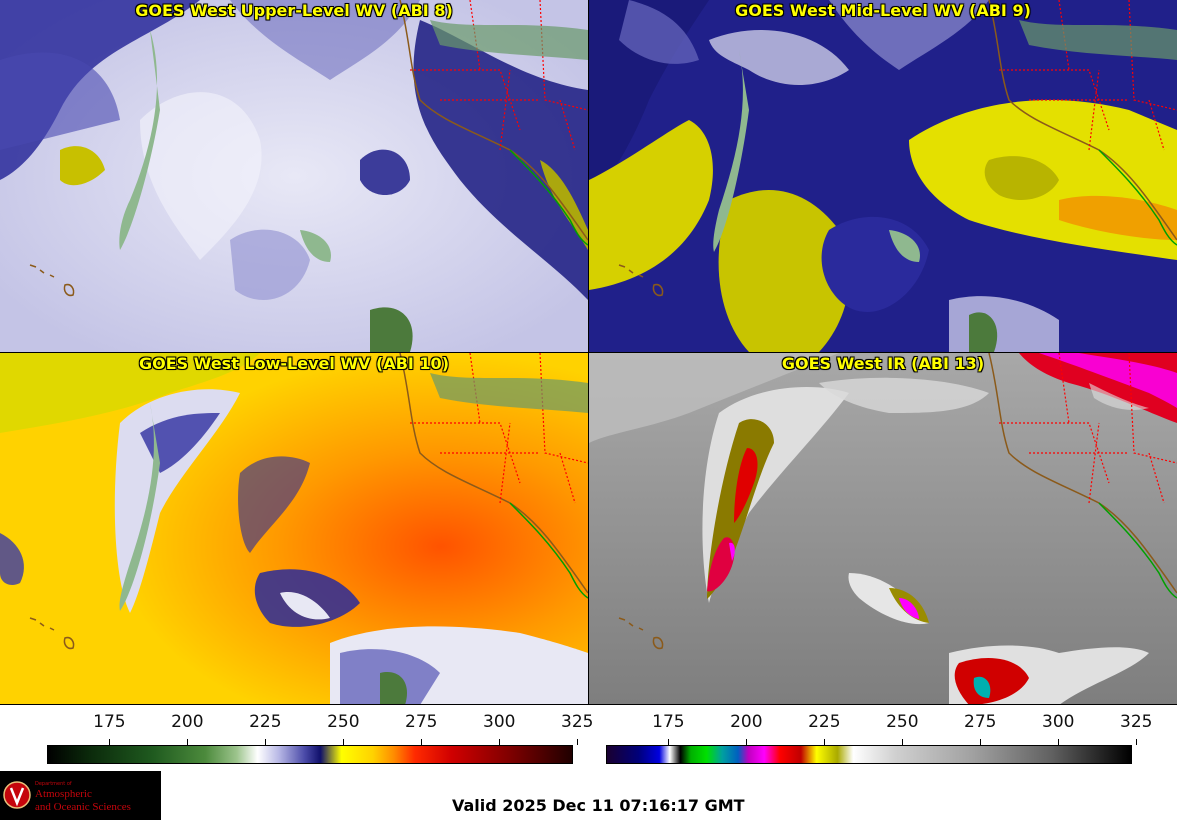 This screenshot has height=820, width=1177. What do you see at coordinates (869, 754) in the screenshot?
I see `ir-colorbar-strip` at bounding box center [869, 754].